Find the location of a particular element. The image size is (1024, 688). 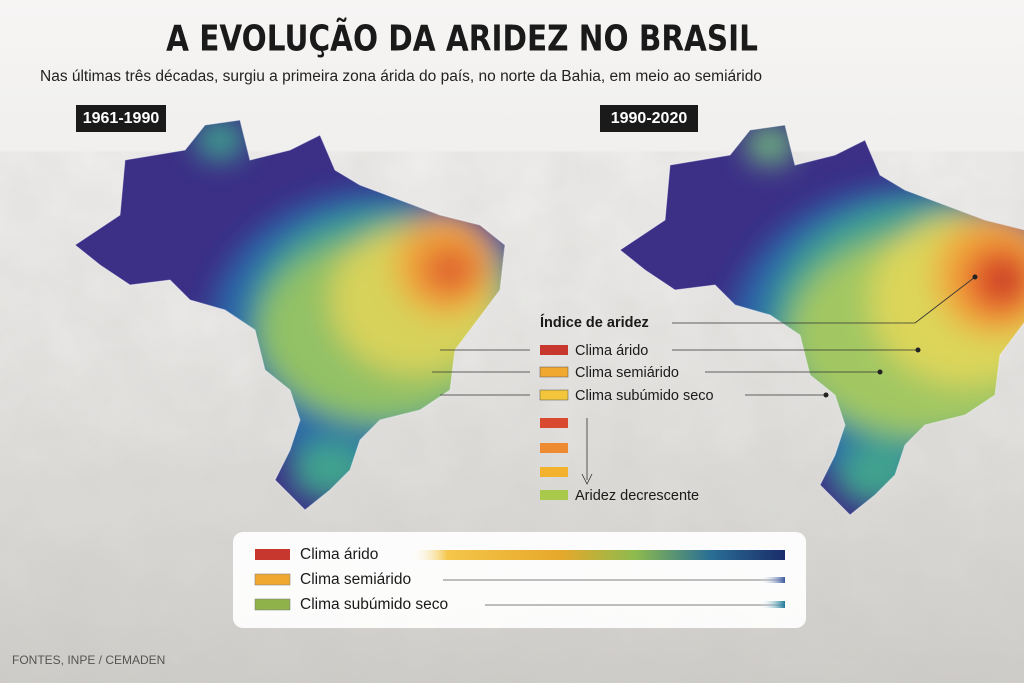

leader-dots is located at coordinates (900, 336).